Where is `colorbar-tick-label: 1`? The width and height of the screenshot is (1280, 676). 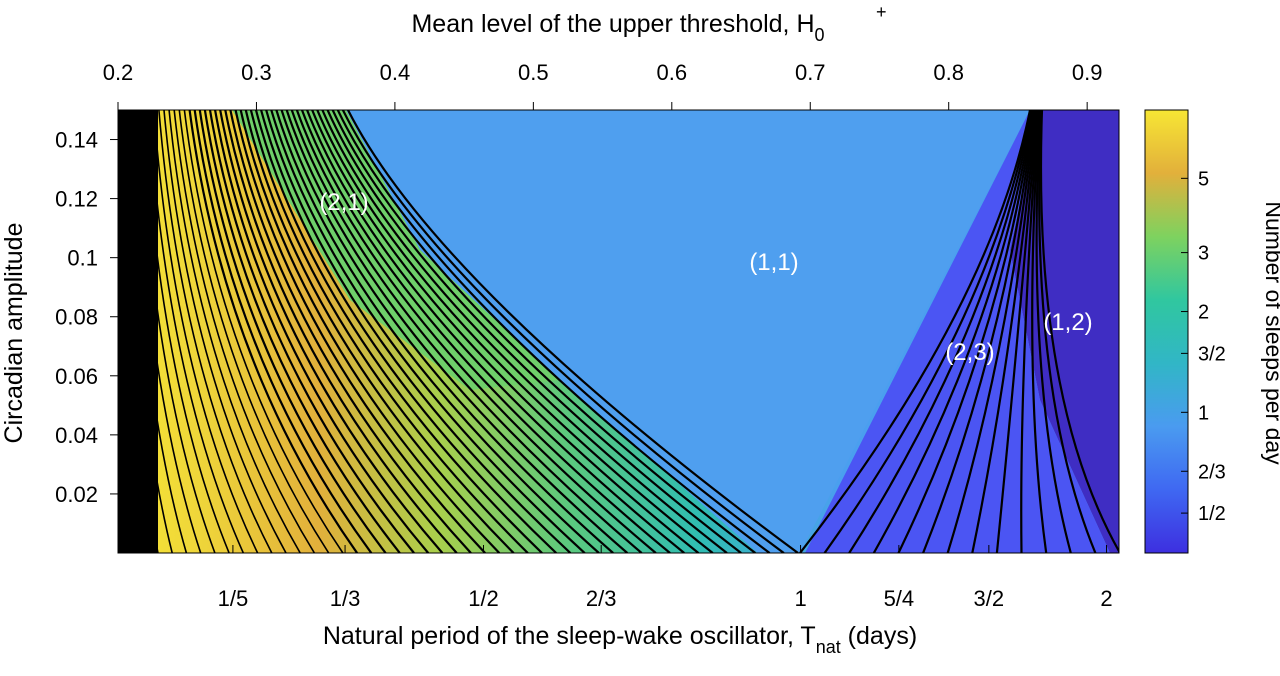 colorbar-tick-label: 1 is located at coordinates (1203, 413).